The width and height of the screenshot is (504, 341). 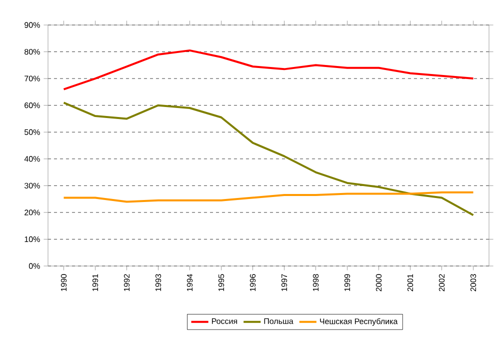 What do you see at coordinates (441, 283) in the screenshot?
I see `x-tick-label: 2002` at bounding box center [441, 283].